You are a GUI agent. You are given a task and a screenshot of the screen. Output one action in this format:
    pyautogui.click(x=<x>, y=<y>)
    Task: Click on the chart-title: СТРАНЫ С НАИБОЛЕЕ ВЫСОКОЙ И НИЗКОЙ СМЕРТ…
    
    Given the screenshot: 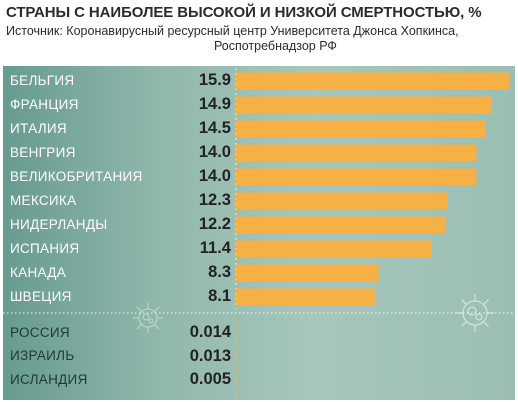 What is the action you would take?
    pyautogui.click(x=244, y=12)
    